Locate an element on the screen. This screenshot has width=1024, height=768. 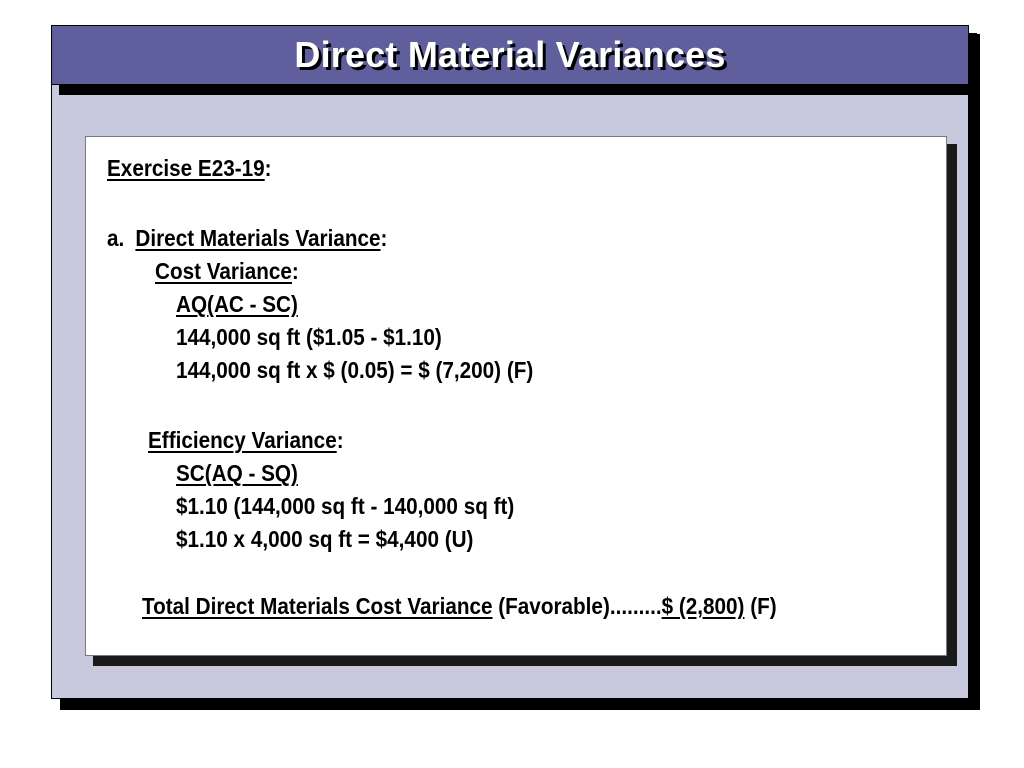
efficiency-variance-colon: : is located at coordinates (340, 440).